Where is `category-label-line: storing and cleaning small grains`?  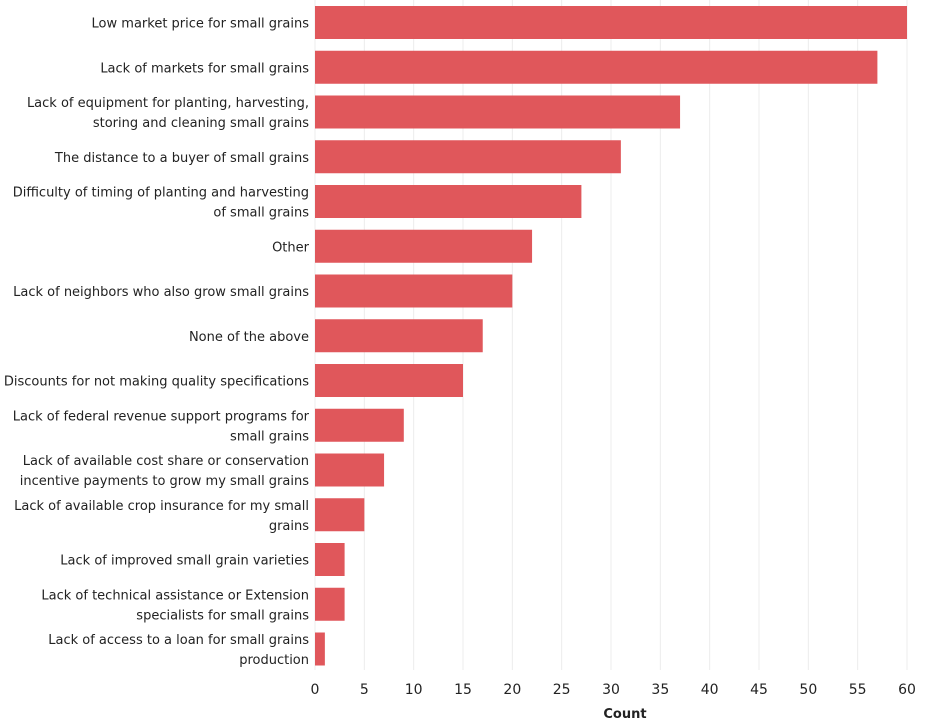 category-label-line: storing and cleaning small grains is located at coordinates (201, 123).